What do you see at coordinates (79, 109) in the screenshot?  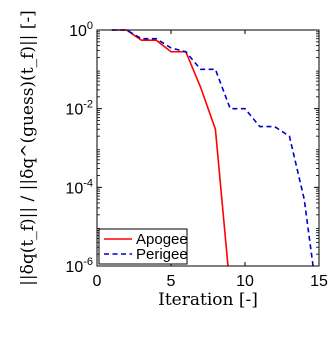 I see `y-tick-label: 10⁻²` at bounding box center [79, 109].